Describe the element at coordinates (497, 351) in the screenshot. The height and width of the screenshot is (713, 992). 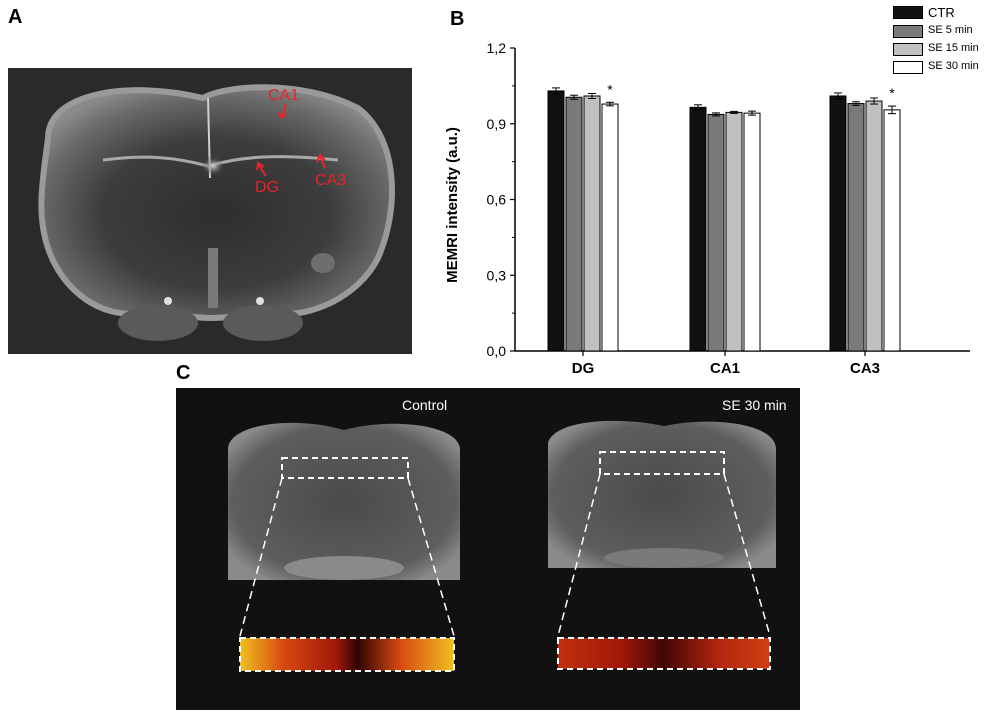
I see `y-tick-label: 0,0` at that location.